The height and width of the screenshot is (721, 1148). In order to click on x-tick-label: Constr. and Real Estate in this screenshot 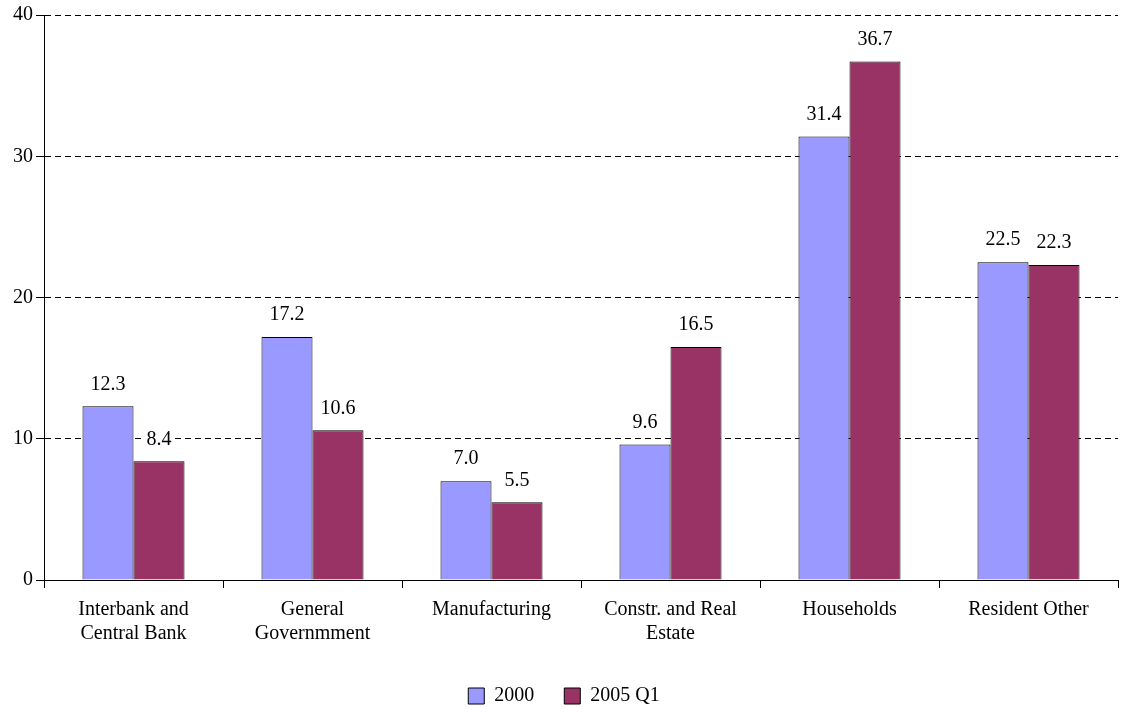, I will do `click(671, 620)`.